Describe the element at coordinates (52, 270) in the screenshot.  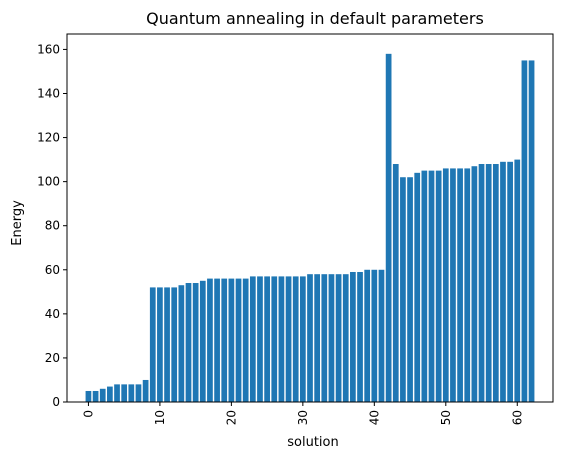
I see `y-tick-label: 60` at that location.